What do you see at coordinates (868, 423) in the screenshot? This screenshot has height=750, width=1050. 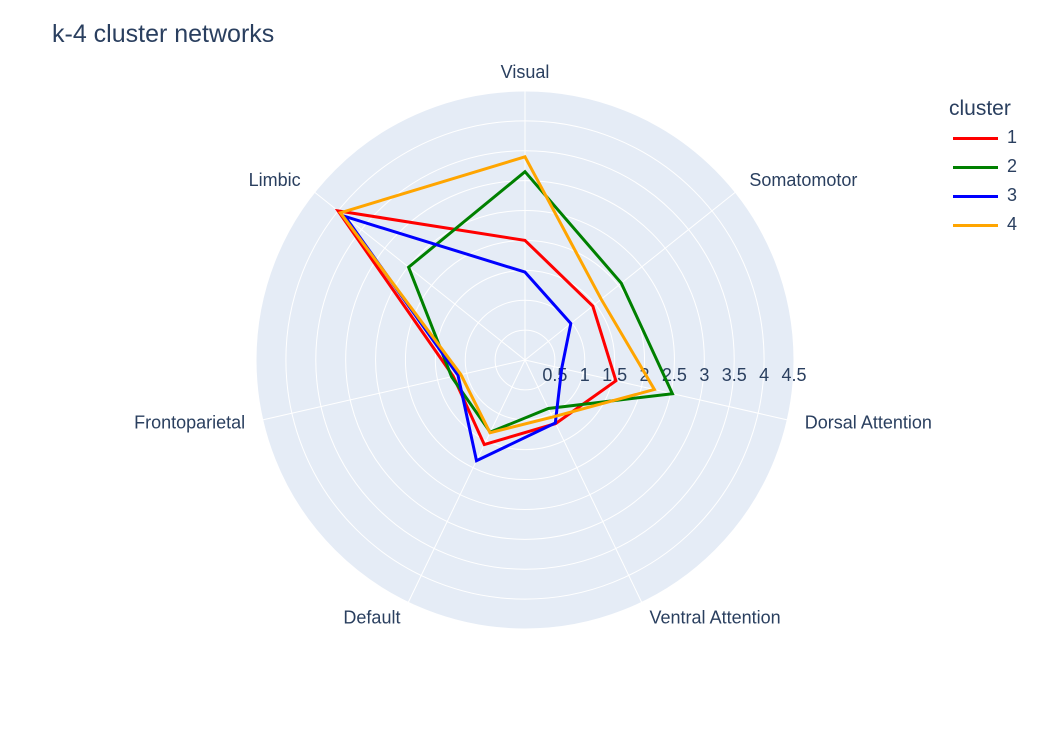 I see `category-label: Dorsal Attention` at bounding box center [868, 423].